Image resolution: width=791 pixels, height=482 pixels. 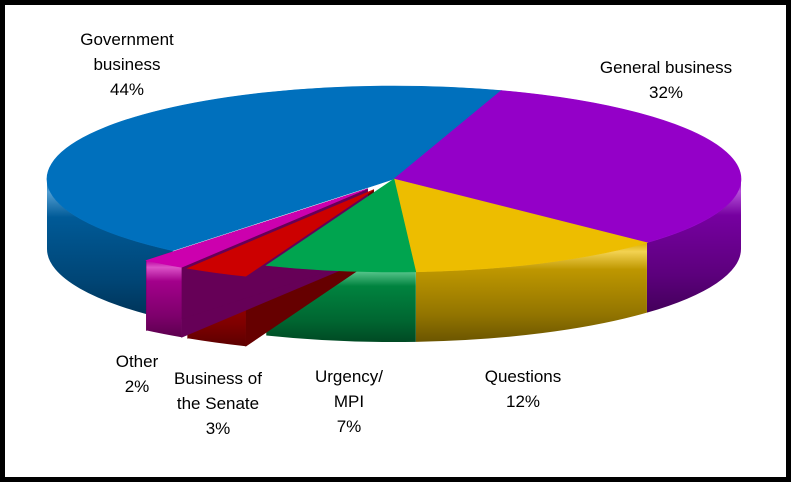 What do you see at coordinates (349, 401) in the screenshot?
I see `slice-label-urgency-mpi: Urgency/ MPI 7%` at bounding box center [349, 401].